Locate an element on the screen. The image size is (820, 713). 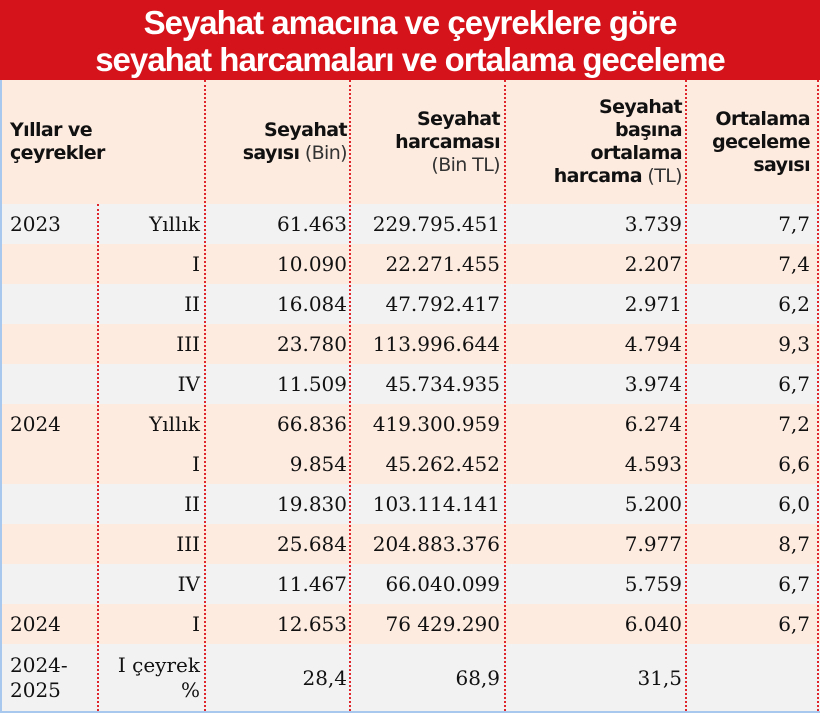
cell-nights: 7,4 is located at coordinates (794, 264).